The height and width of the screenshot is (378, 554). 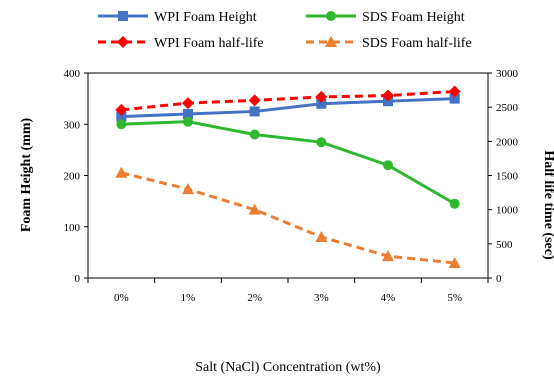 I want to click on series-wpi-foam-half-life, so click(x=288, y=100).